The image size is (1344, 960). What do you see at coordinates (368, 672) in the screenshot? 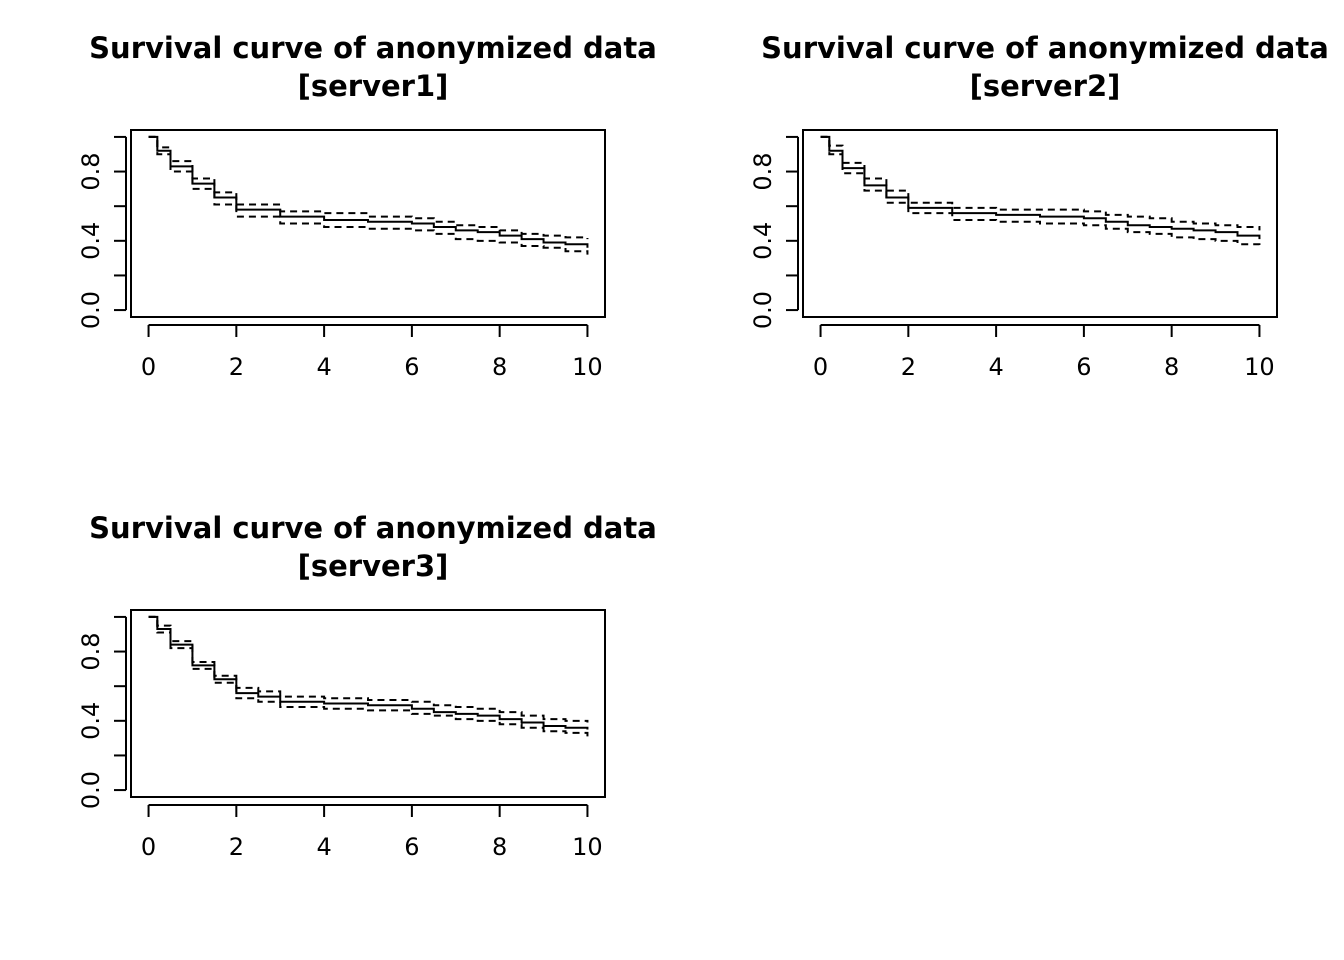
I see `survival-curve` at bounding box center [368, 672].